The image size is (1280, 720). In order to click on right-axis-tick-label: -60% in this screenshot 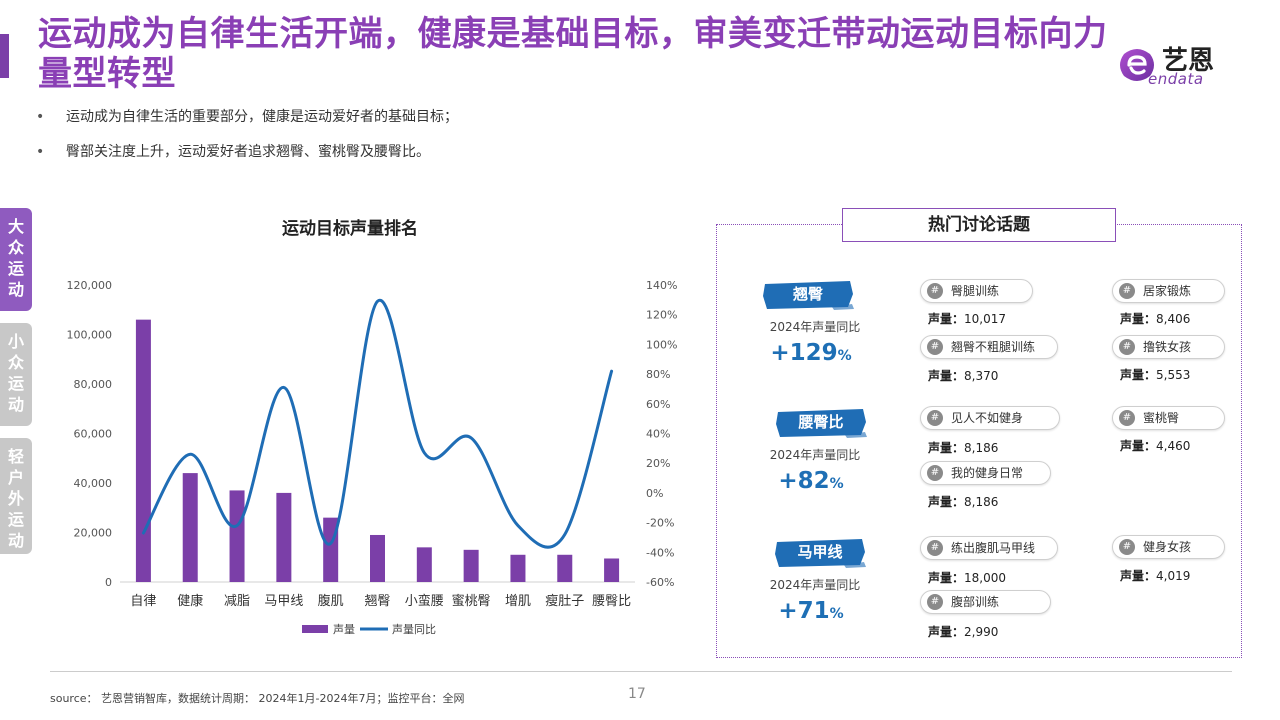, I will do `click(660, 582)`.